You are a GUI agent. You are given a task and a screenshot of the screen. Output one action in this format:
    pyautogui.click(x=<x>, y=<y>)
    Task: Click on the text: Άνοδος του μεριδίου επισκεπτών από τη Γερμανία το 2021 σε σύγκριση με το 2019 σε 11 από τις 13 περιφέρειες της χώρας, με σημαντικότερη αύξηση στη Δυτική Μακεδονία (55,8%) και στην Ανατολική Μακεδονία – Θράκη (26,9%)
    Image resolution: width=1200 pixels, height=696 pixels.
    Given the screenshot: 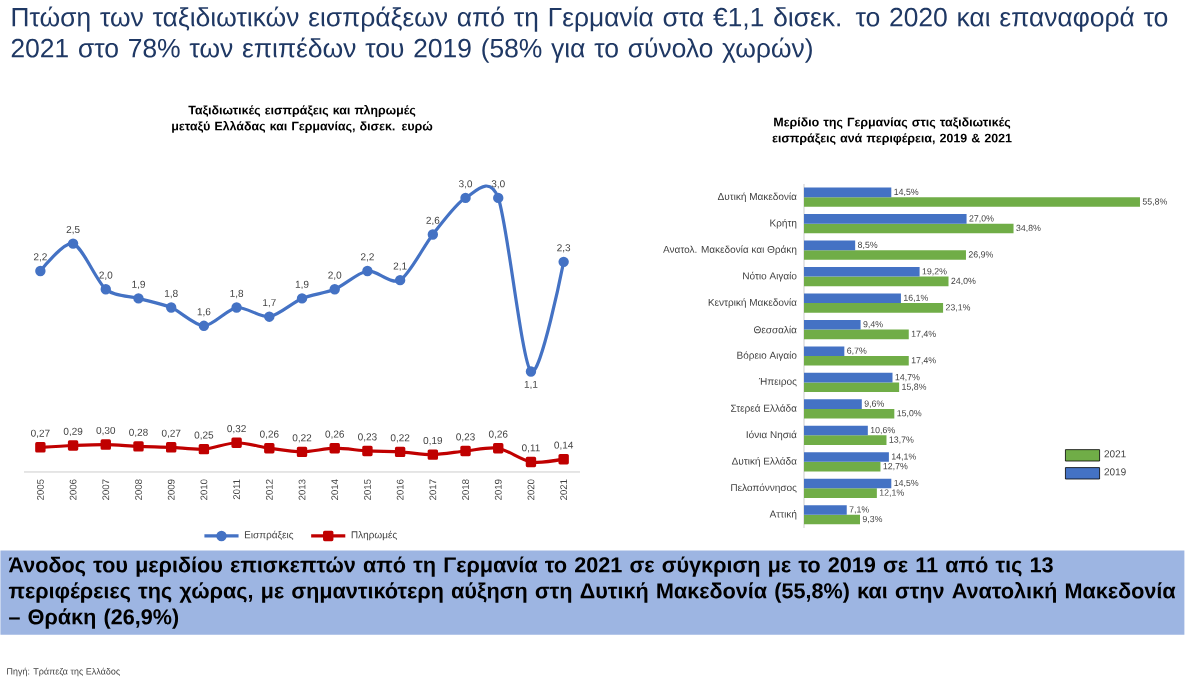 What is the action you would take?
    pyautogui.click(x=592, y=592)
    